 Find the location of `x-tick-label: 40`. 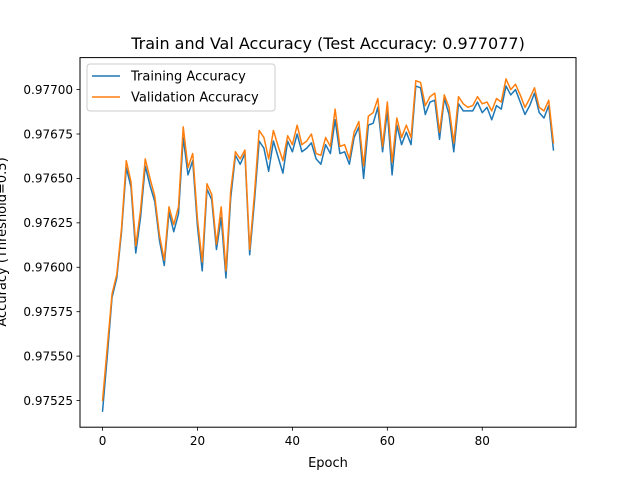

x-tick-label: 40 is located at coordinates (292, 441).